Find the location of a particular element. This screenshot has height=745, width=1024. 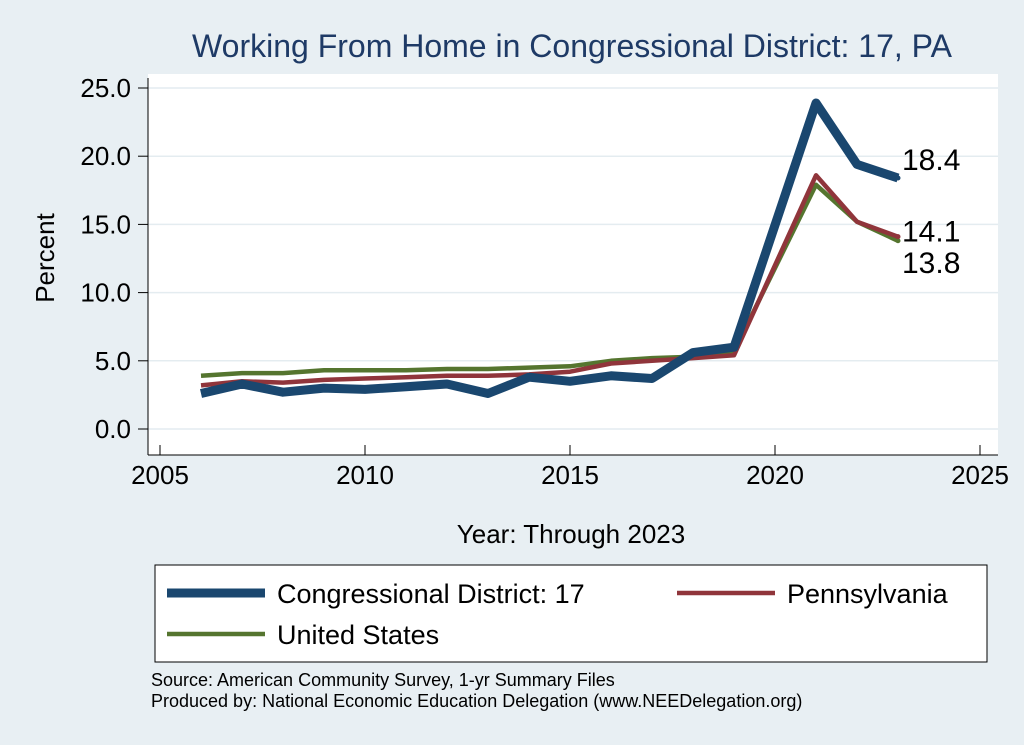

y-tick-label: 25.0 is located at coordinates (105, 88).